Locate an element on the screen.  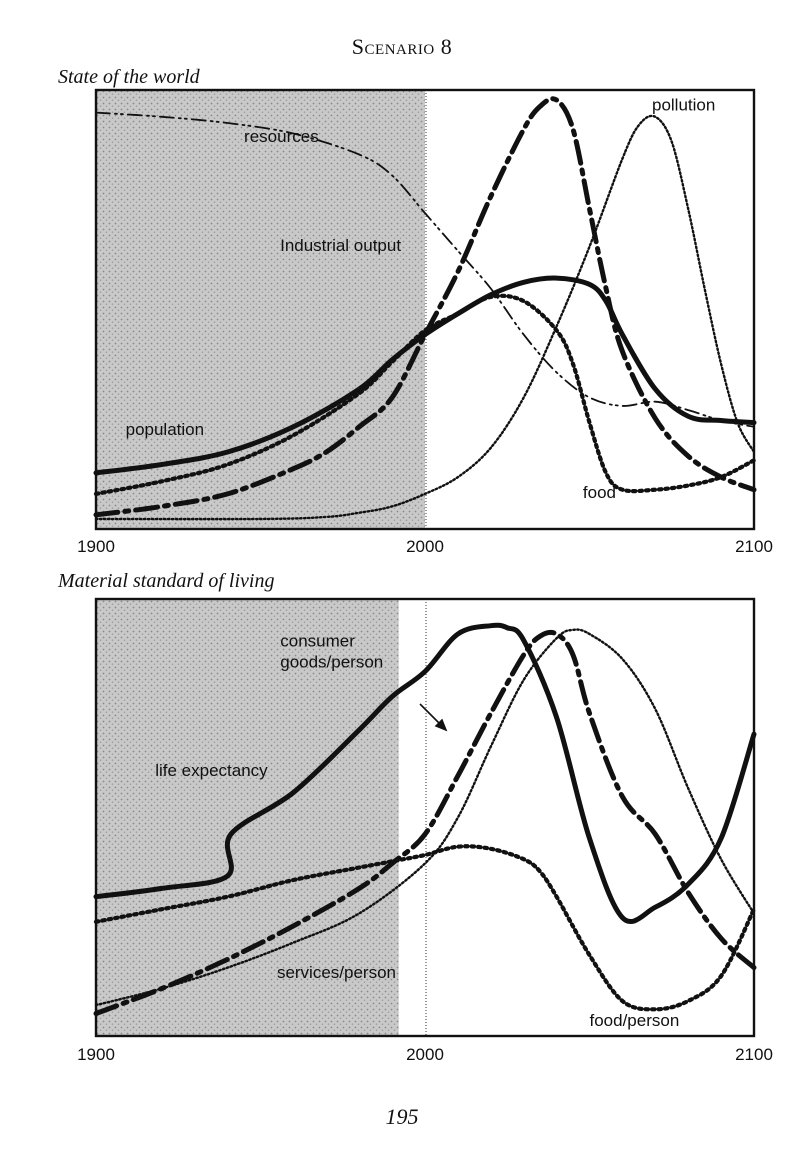
series-line-food is located at coordinates (425, 394).